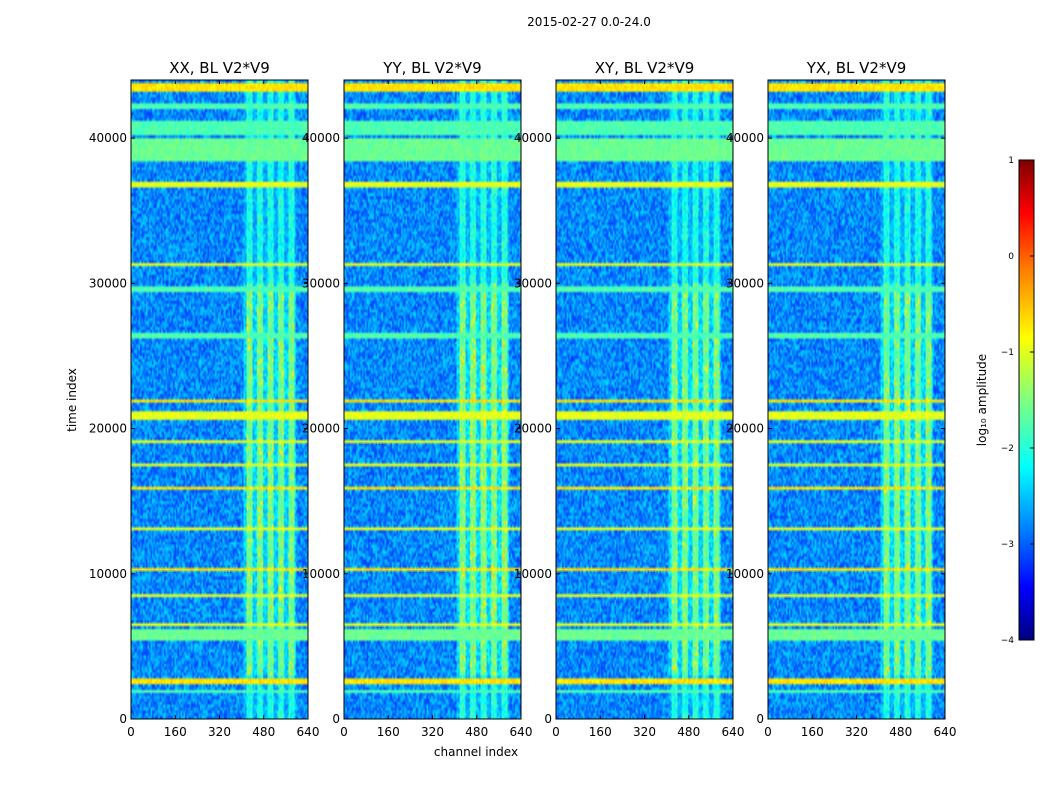  I want to click on colorbar: 1 0 −1 −2 −3 −4 log₁₀ amplitude, so click(1005, 401).